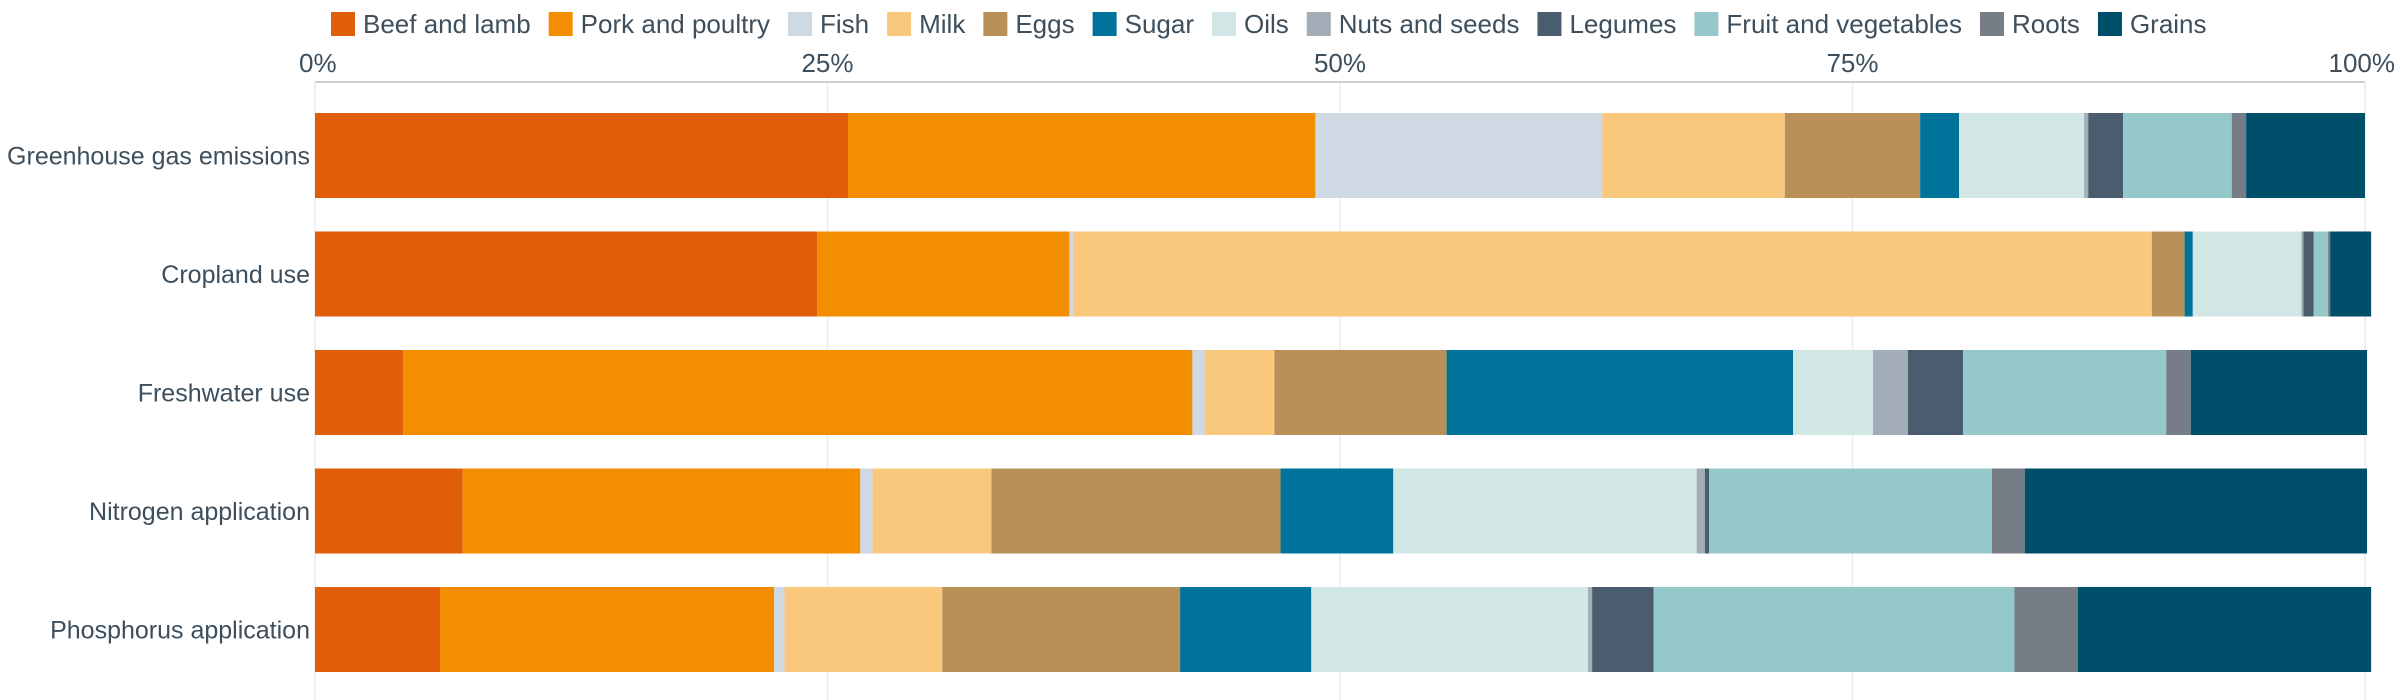 The width and height of the screenshot is (2400, 700). Describe the element at coordinates (235, 275) in the screenshot. I see `category-label: Cropland use` at that location.